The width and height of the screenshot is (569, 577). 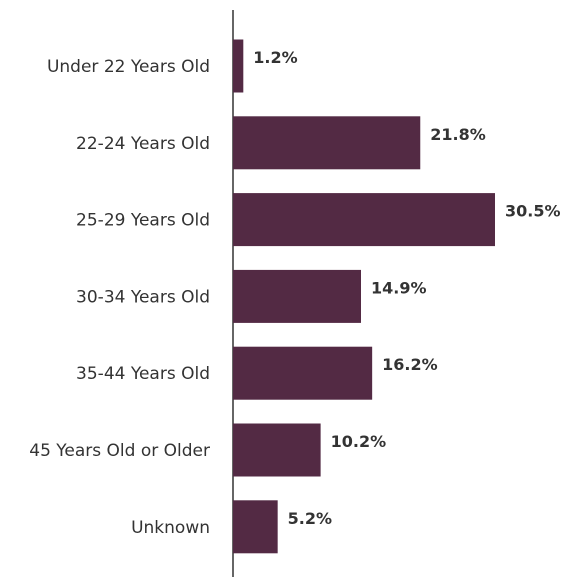 What do you see at coordinates (143, 374) in the screenshot?
I see `category-label: 35-44 Years Old` at bounding box center [143, 374].